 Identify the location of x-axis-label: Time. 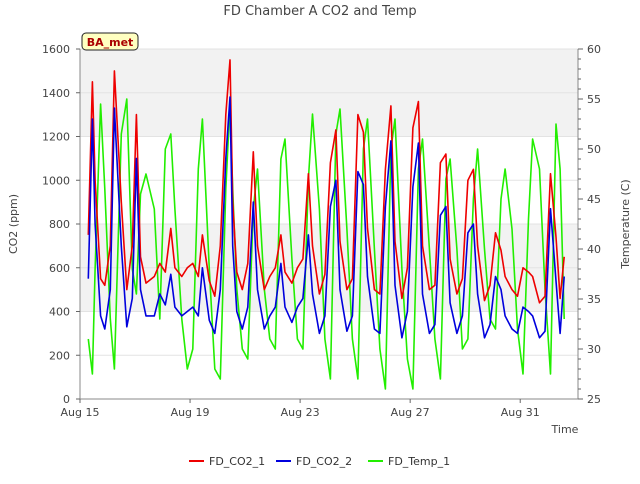
(565, 429).